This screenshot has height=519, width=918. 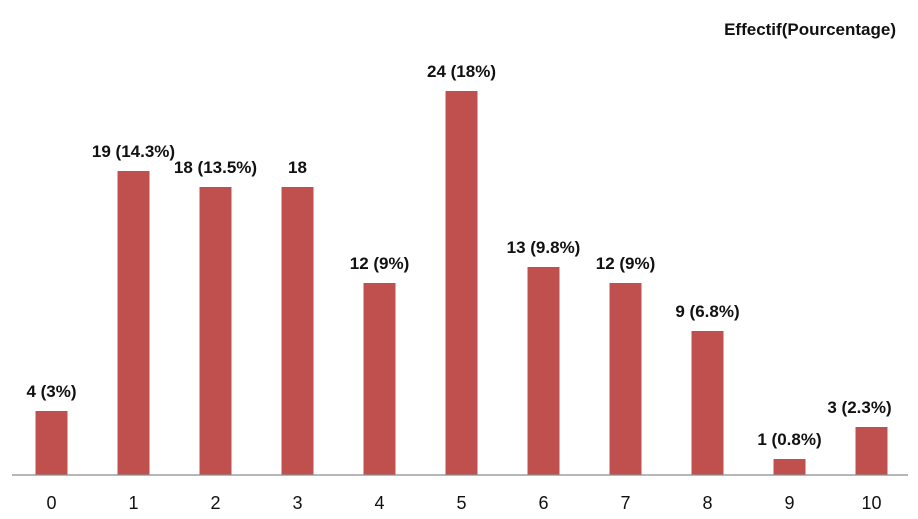 I want to click on x-tick-labels-layer: 0 1 2 3 4 5 6 7 8 9 10, so click(x=463, y=503).